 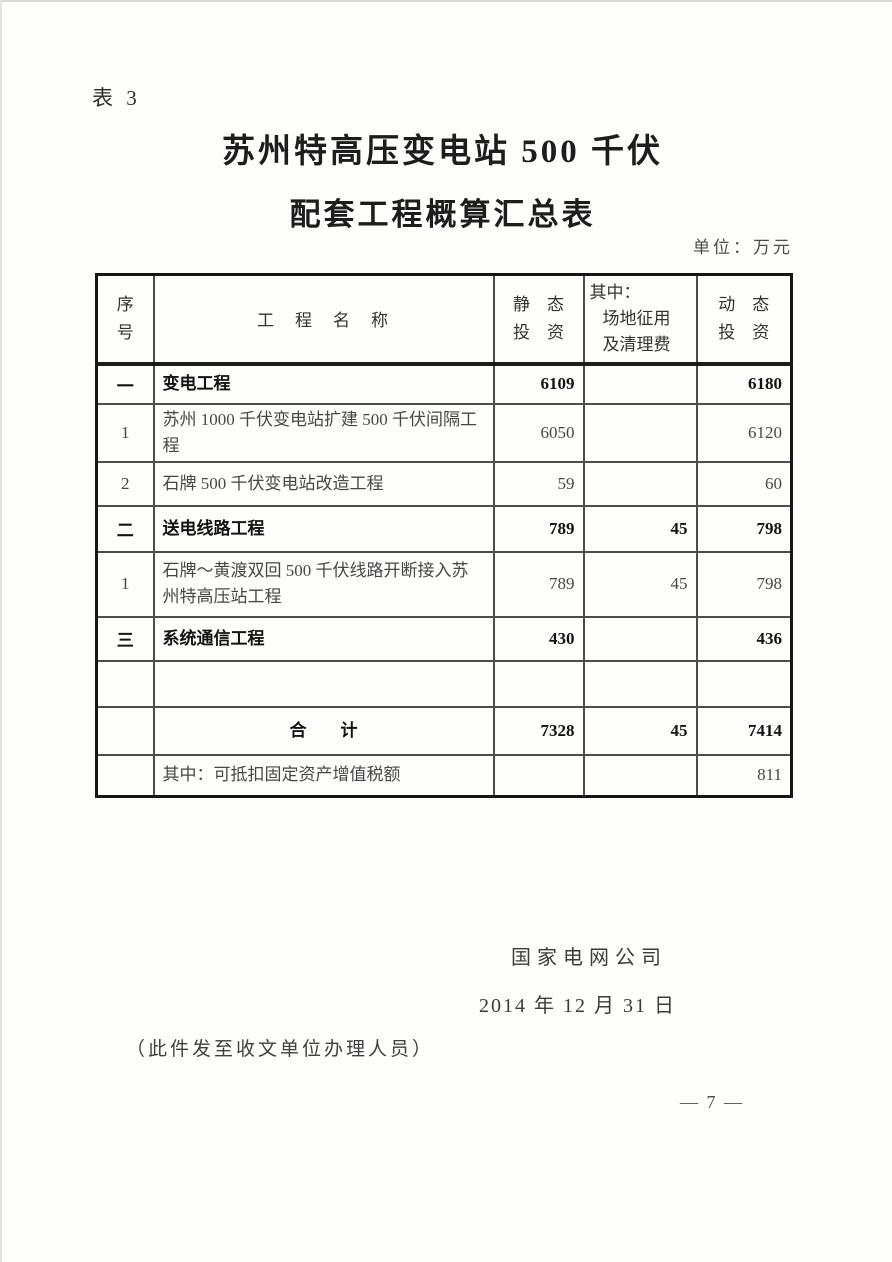 What do you see at coordinates (442, 179) in the screenshot?
I see `document-title: 苏州特高压变电站 500 千伏 配套工程概算汇总表` at bounding box center [442, 179].